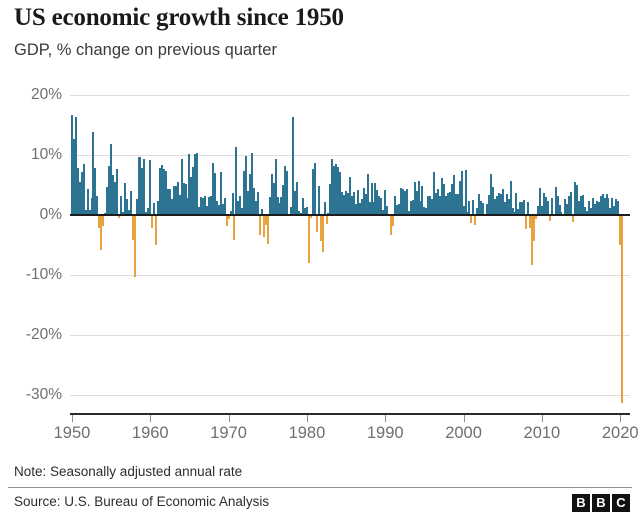 The height and width of the screenshot is (525, 640). Describe the element at coordinates (620, 433) in the screenshot. I see `x-axis-tick-label: 2020` at that location.